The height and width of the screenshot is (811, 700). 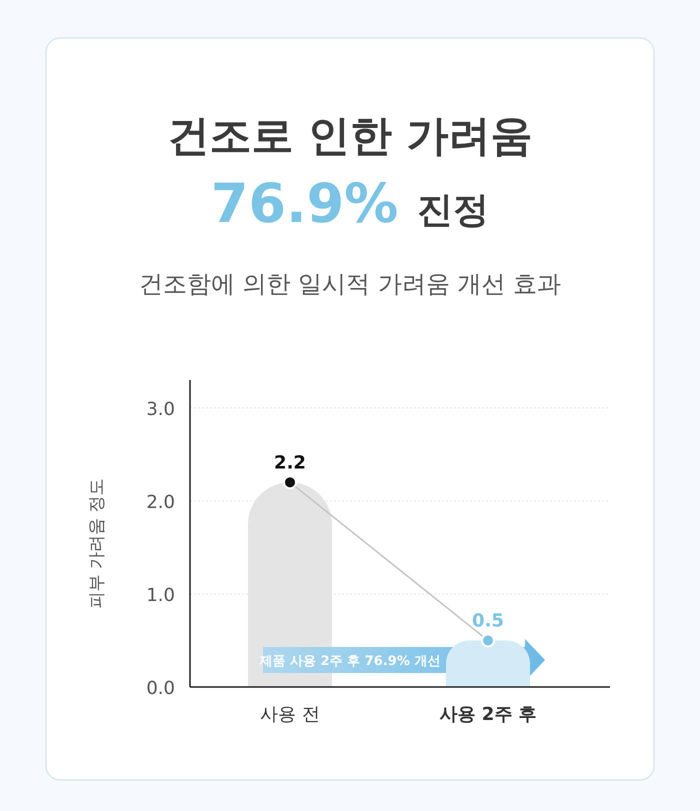 I want to click on data-label: 2.2, so click(x=290, y=463).